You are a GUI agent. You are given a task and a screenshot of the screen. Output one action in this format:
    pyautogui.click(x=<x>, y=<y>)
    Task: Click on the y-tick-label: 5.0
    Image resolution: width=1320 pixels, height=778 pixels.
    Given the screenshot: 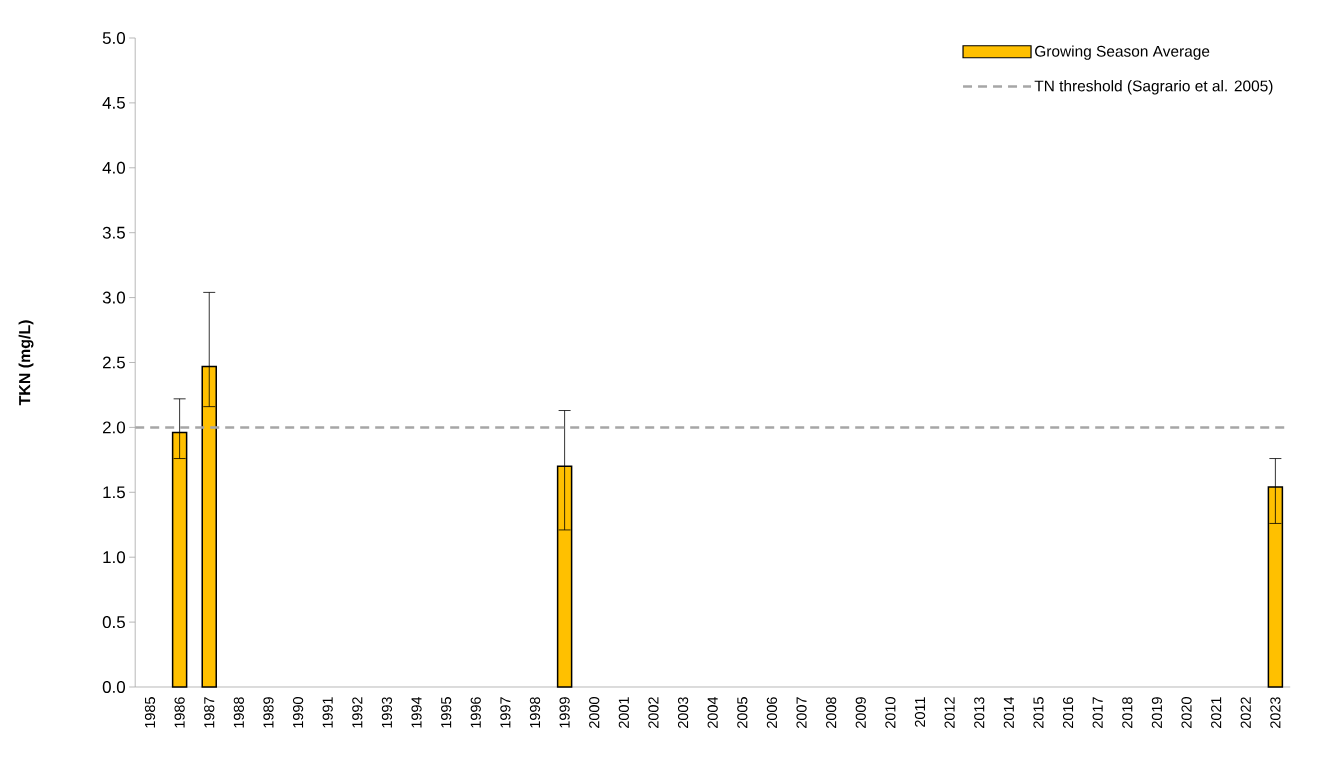 What is the action you would take?
    pyautogui.click(x=114, y=37)
    